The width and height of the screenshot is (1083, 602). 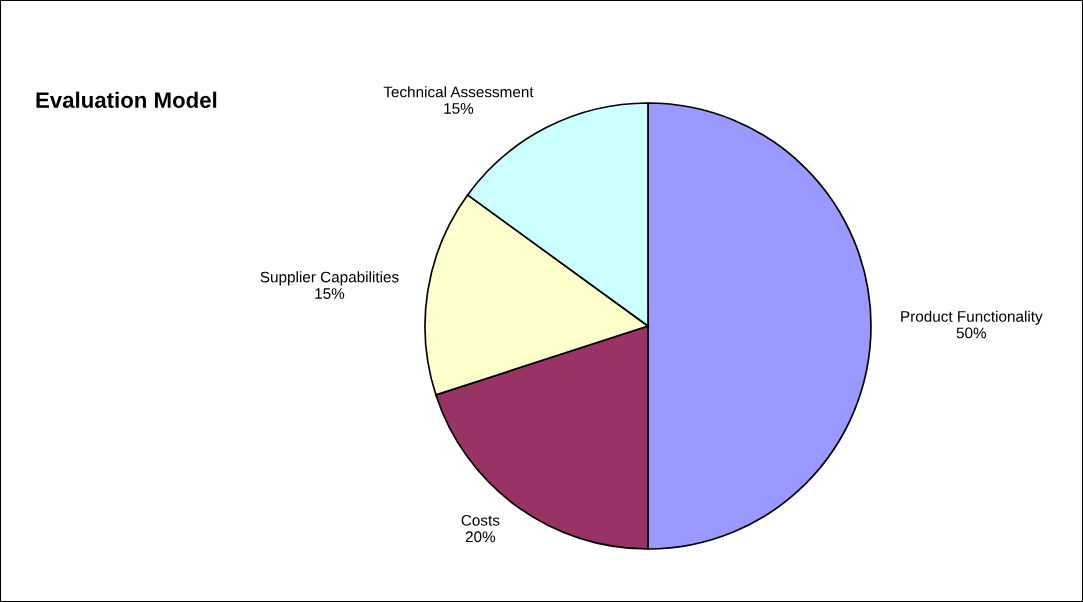 I want to click on slice-label: Product Functionality, so click(x=972, y=317).